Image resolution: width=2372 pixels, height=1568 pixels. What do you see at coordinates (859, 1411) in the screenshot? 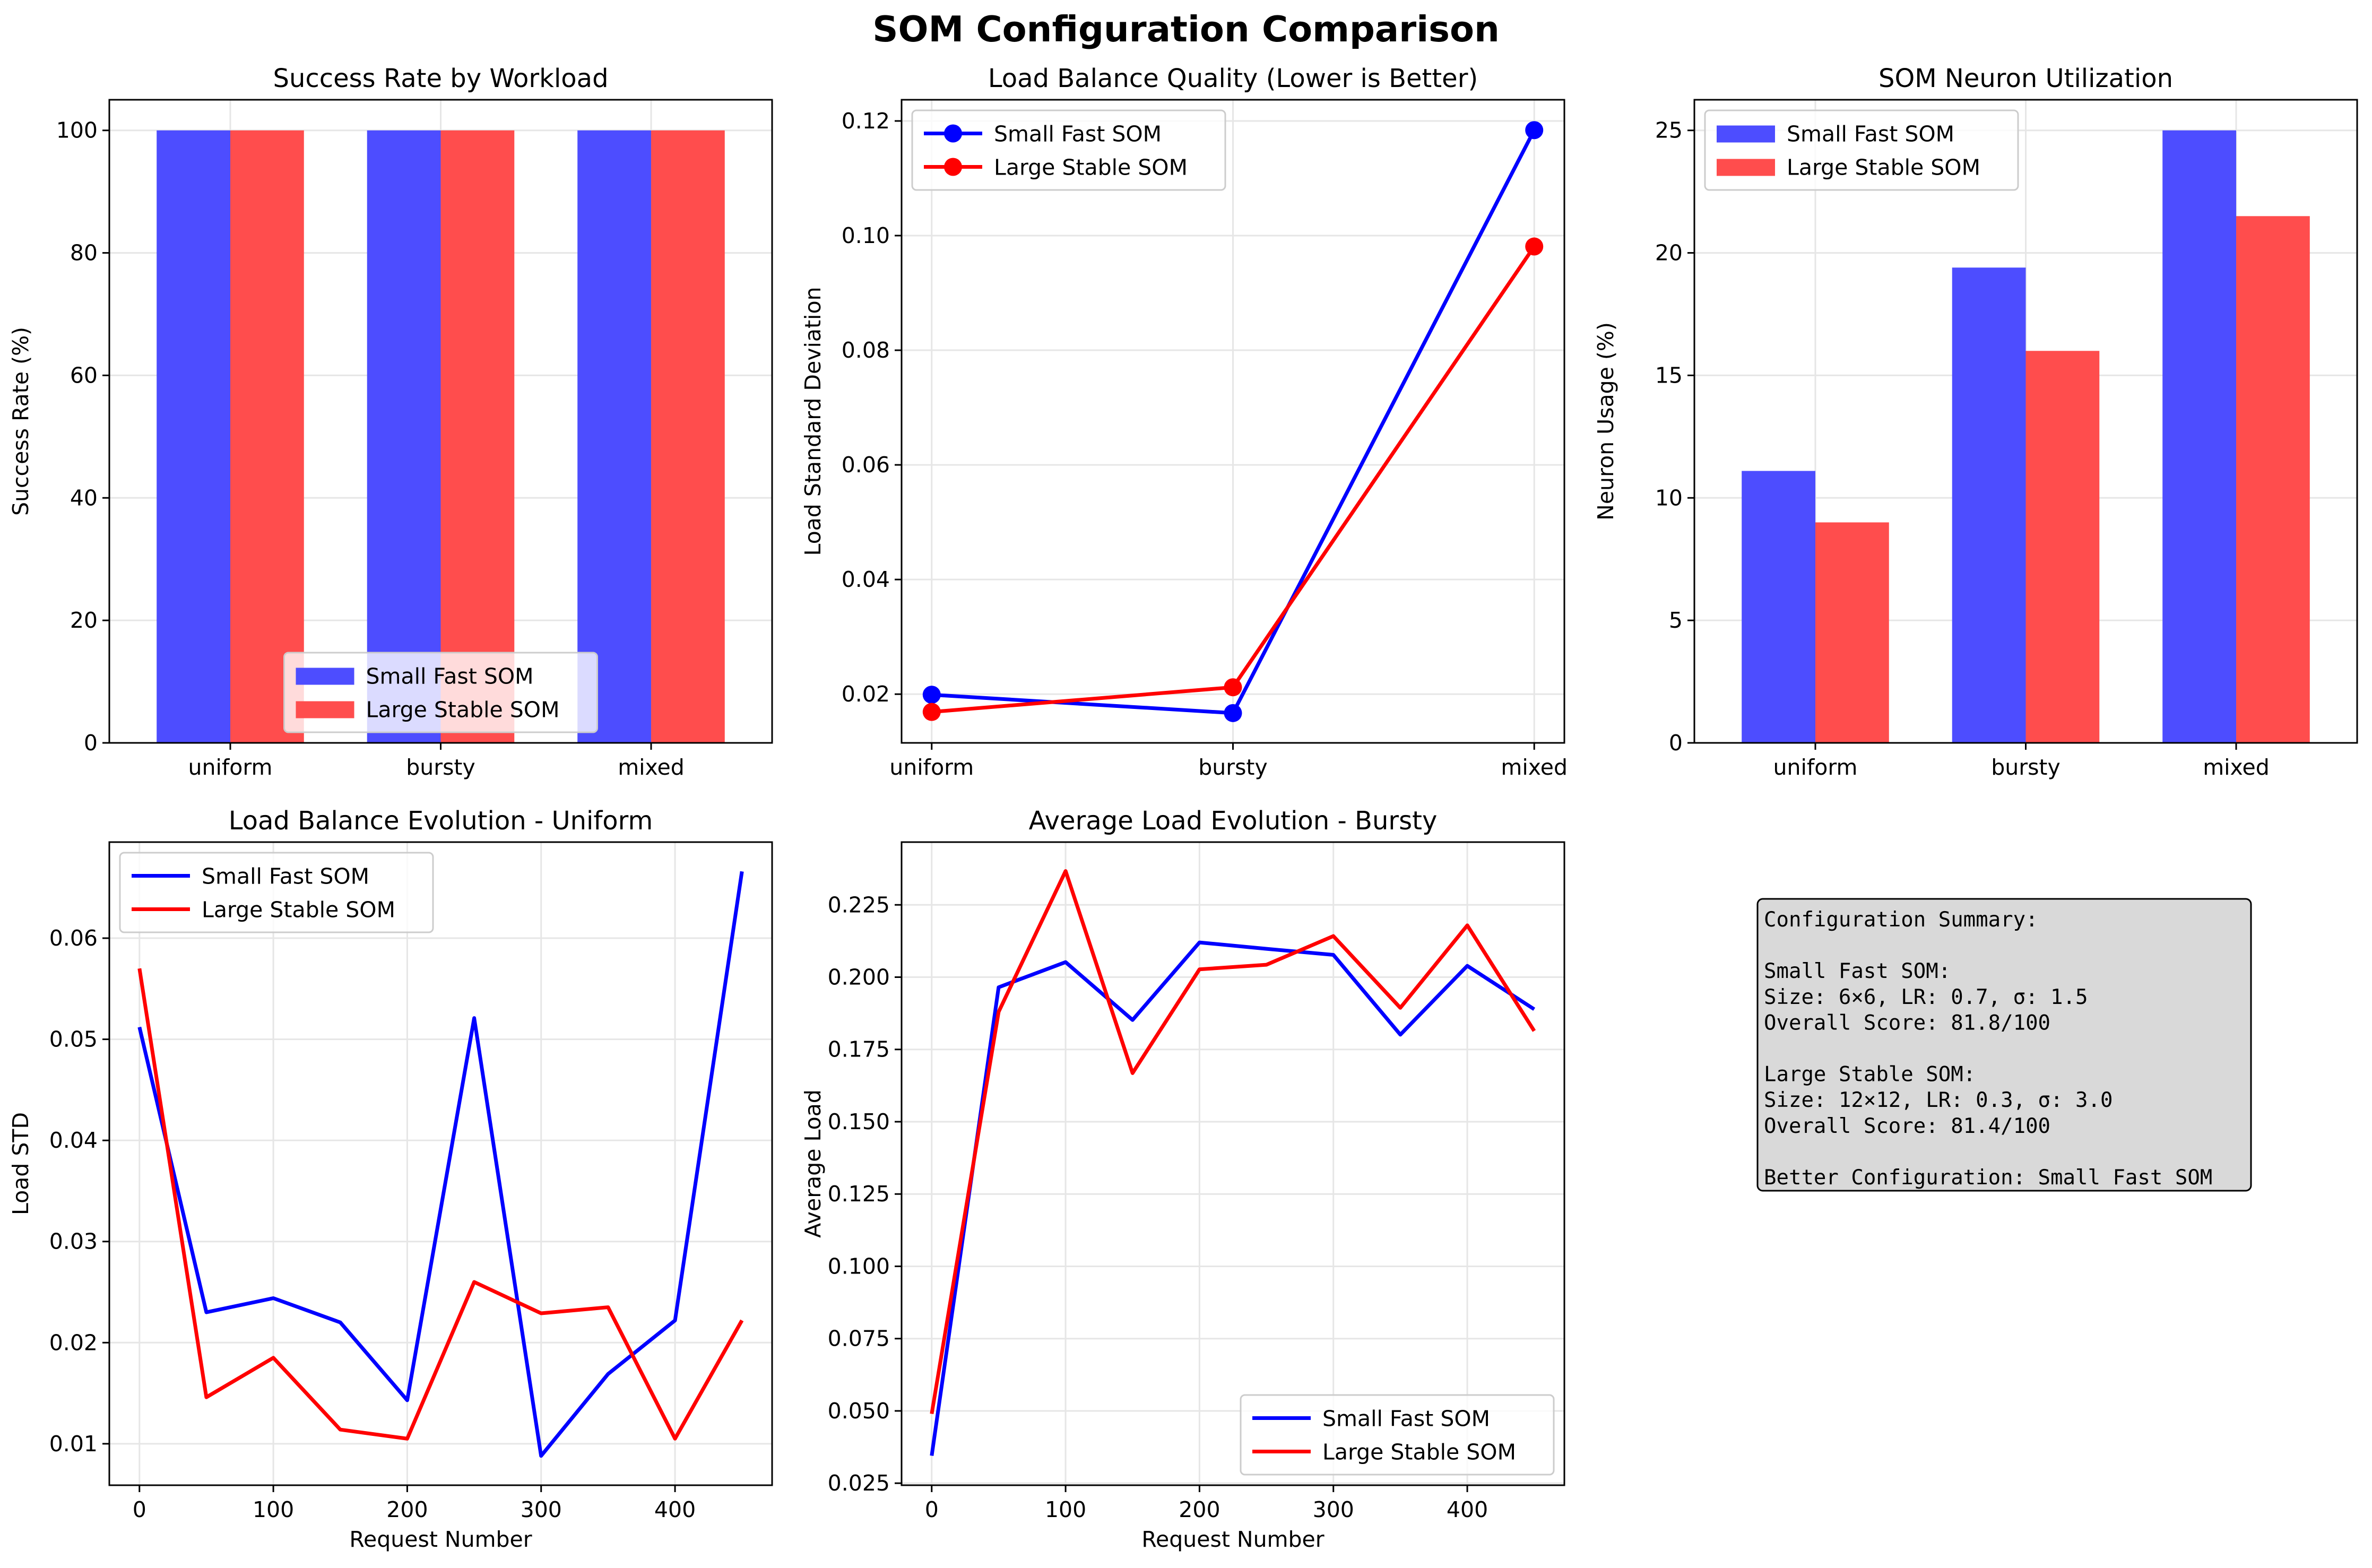
I see `y-tick-label: 0.050` at bounding box center [859, 1411].